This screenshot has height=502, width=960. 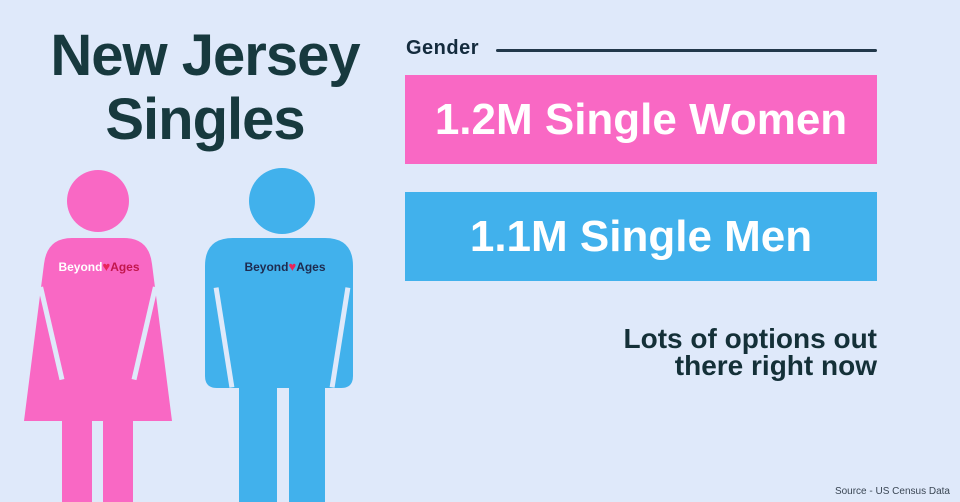 I want to click on man-figure-icon, so click(x=279, y=335).